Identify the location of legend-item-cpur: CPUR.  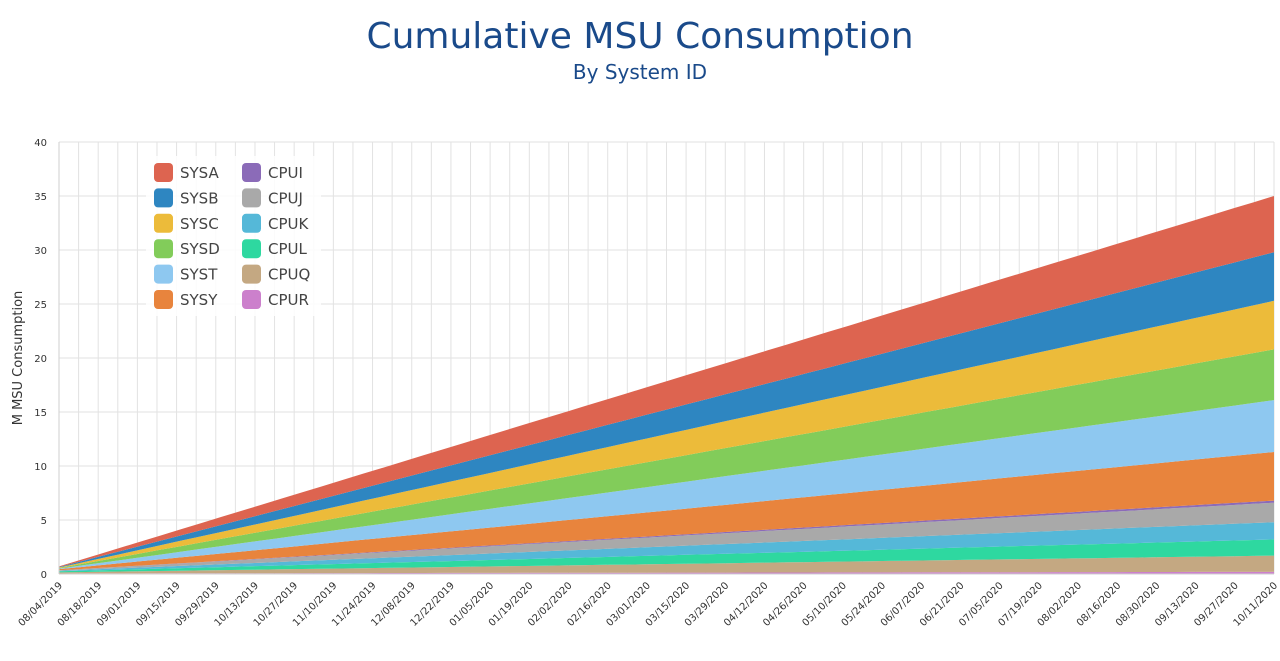
(275, 299).